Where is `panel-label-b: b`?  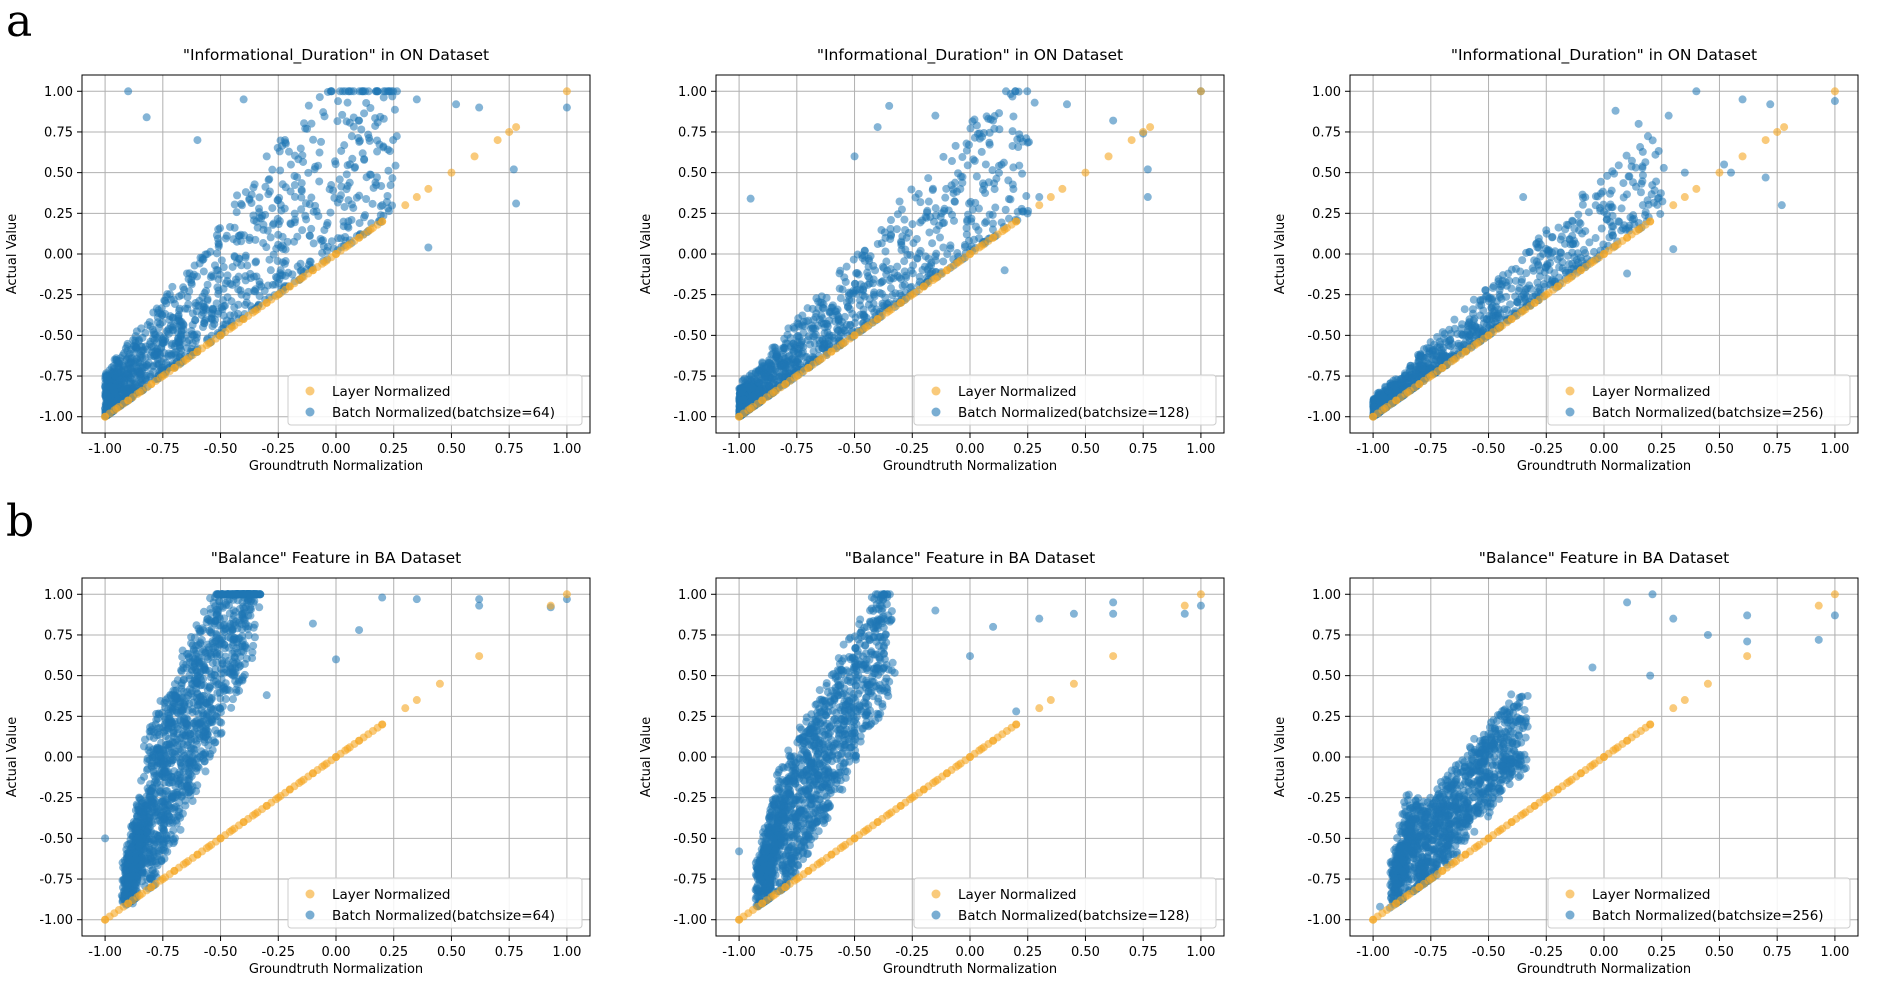 panel-label-b: b is located at coordinates (20, 521).